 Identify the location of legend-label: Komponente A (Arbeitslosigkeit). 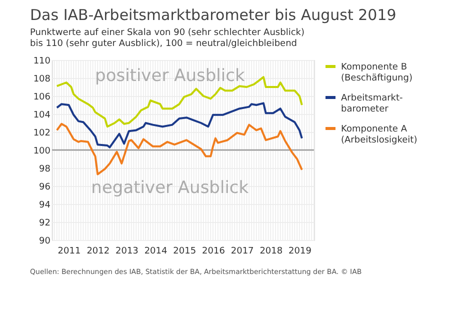
(379, 135).